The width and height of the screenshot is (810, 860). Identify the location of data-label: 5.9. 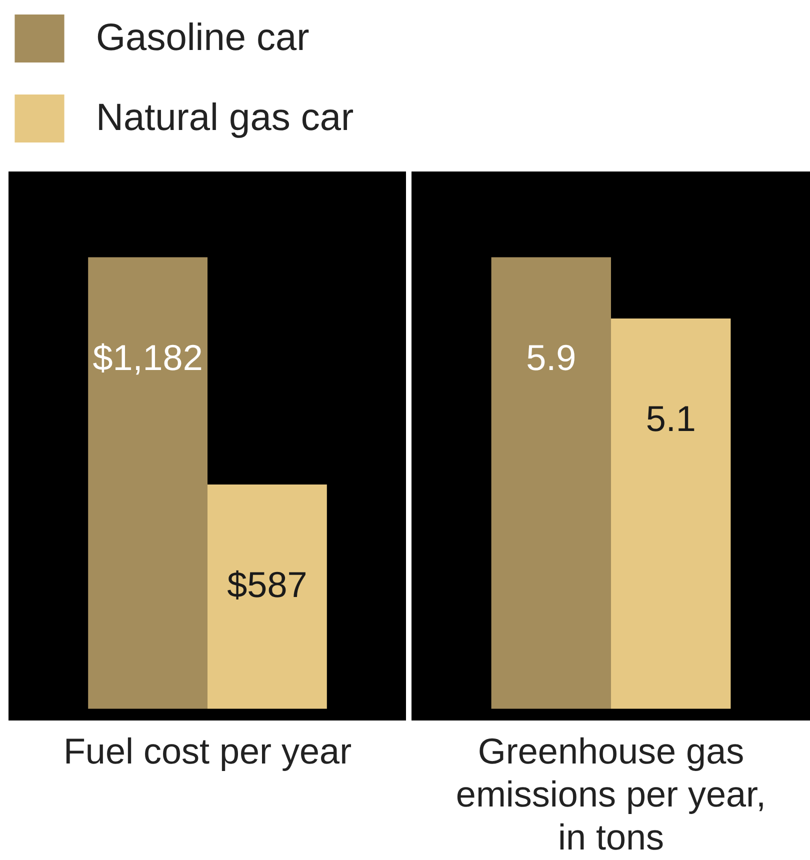
(551, 357).